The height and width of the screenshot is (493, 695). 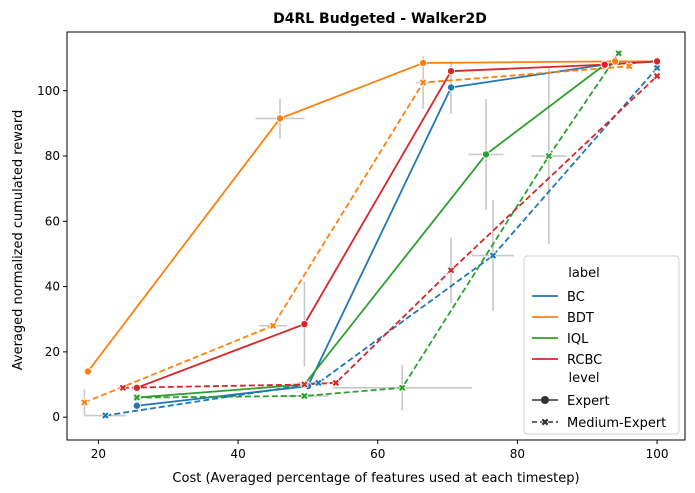 What do you see at coordinates (576, 297) in the screenshot?
I see `legend-label-bc: BC` at bounding box center [576, 297].